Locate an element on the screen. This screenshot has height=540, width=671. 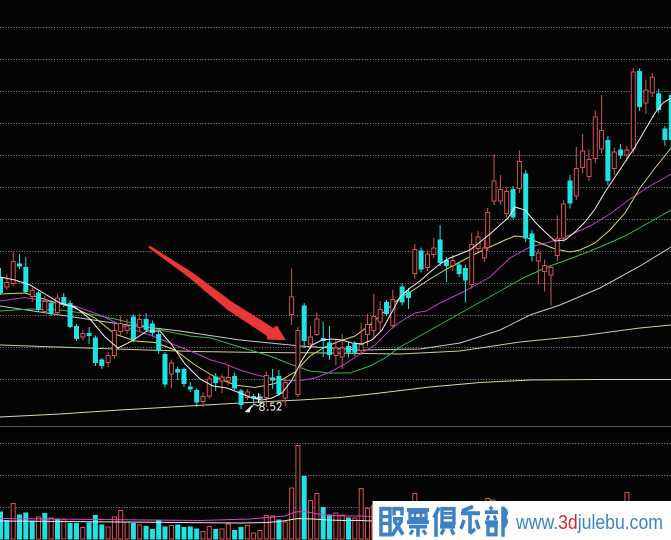
svg-text: www.3djulebu.com is located at coordinates (589, 522).